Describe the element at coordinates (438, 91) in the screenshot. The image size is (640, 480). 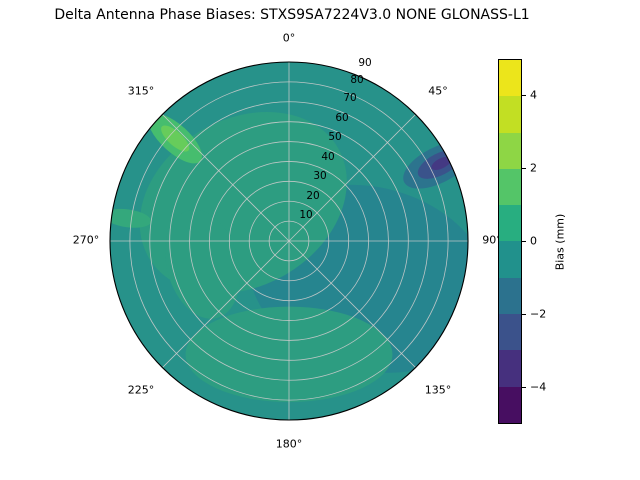
I see `theta-label-45: 45°` at that location.